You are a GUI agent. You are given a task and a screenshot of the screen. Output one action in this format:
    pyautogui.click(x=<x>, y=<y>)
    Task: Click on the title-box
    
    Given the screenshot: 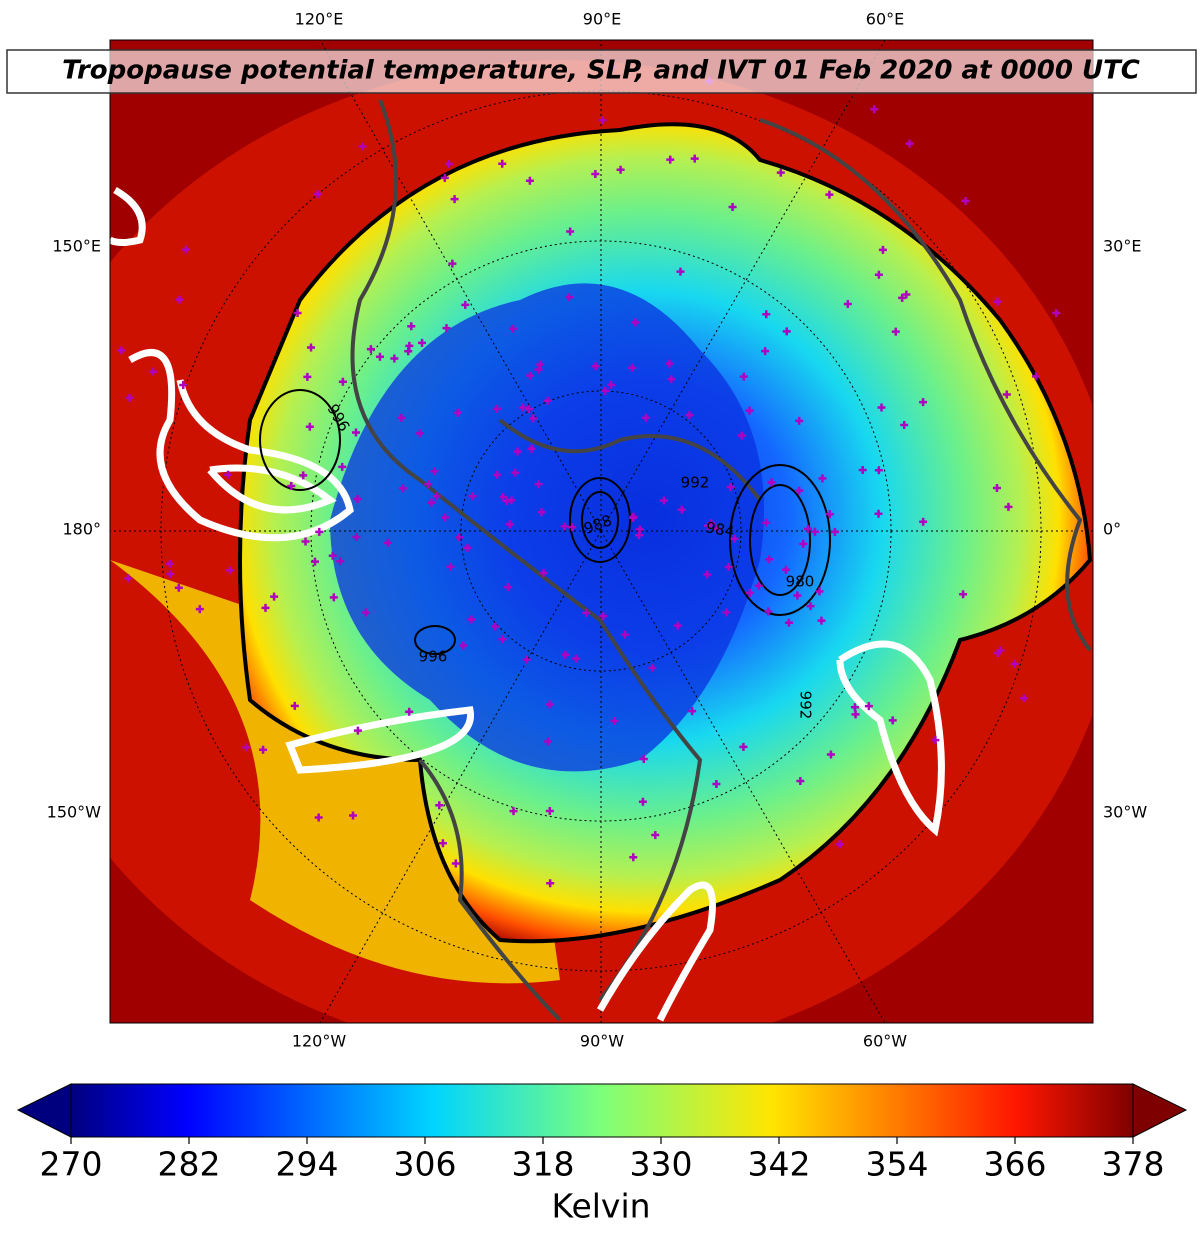 What is the action you would take?
    pyautogui.click(x=601, y=71)
    